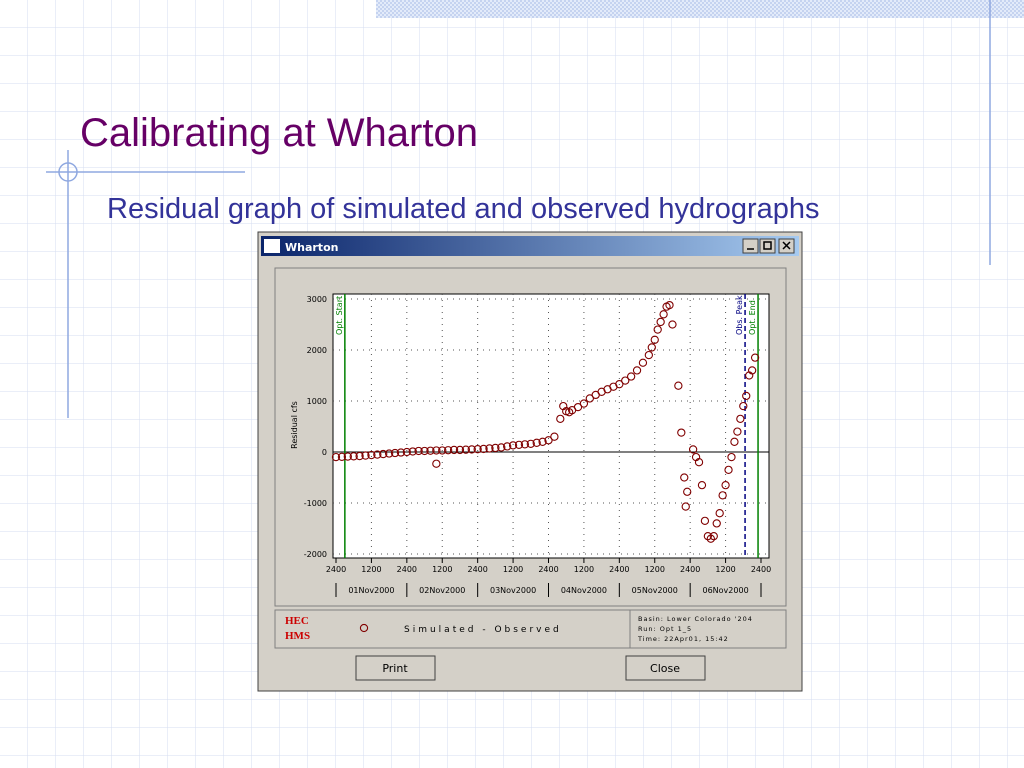 This screenshot has height=768, width=1024. I want to click on close-button, so click(665, 668).